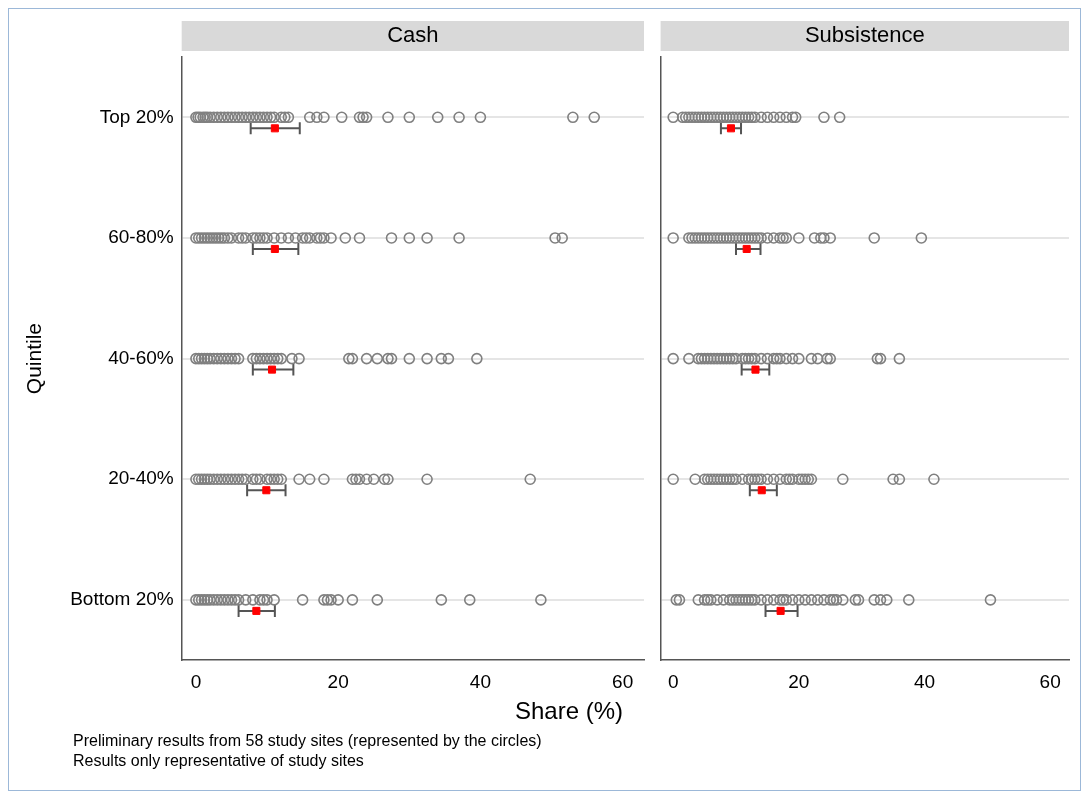  What do you see at coordinates (307, 741) in the screenshot?
I see `text: Preliminary results from 58 study sites (represented by the circles)` at bounding box center [307, 741].